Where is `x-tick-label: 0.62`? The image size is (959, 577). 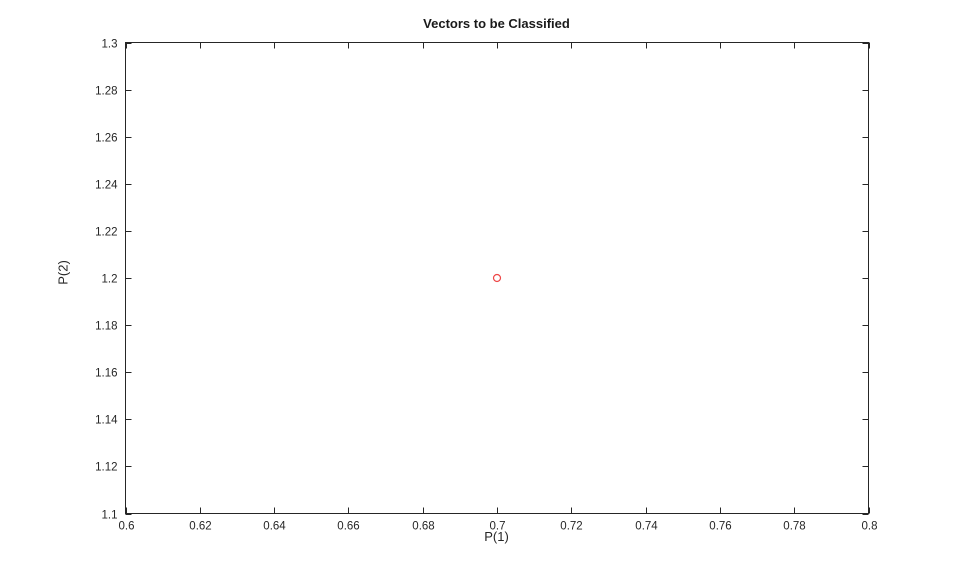 x-tick-label: 0.62 is located at coordinates (200, 527).